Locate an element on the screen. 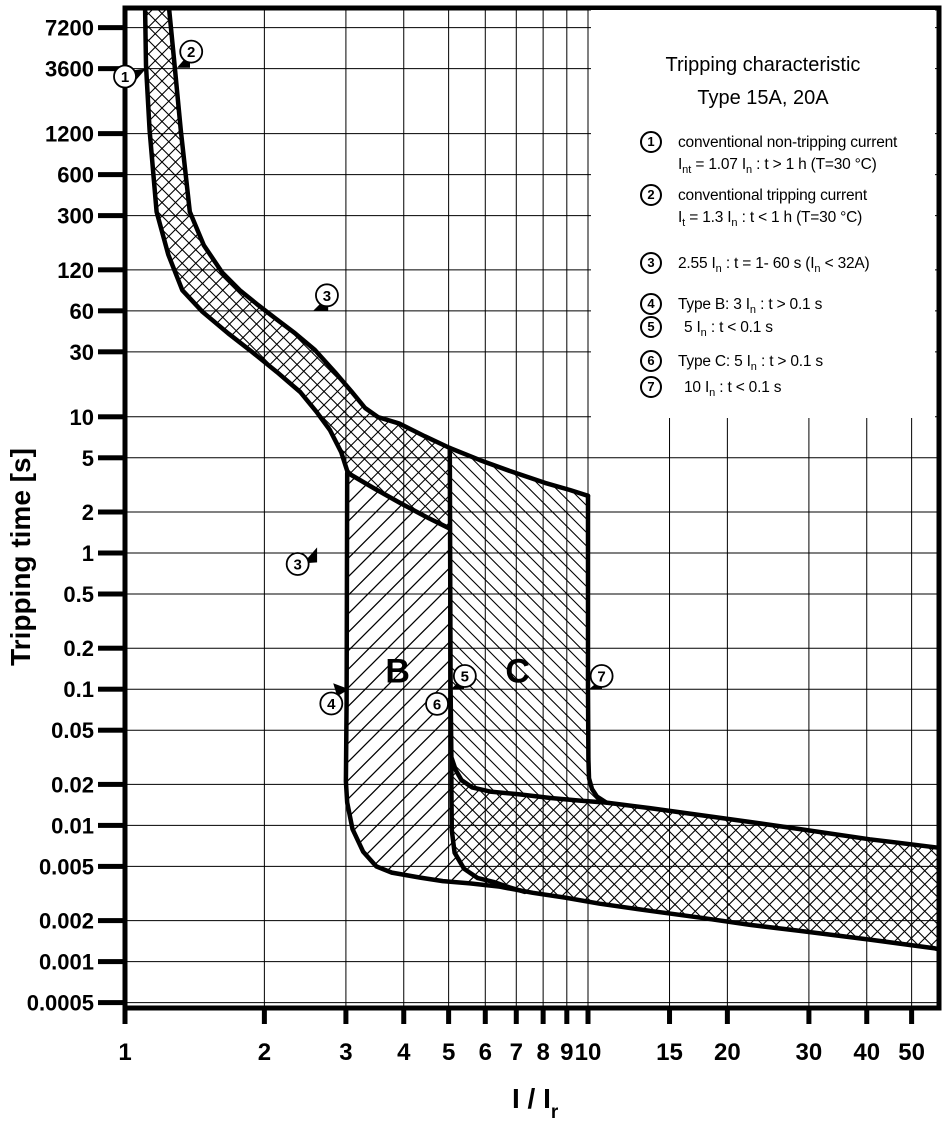 The width and height of the screenshot is (948, 1134). y-tick-label: 0.001 is located at coordinates (66, 962).